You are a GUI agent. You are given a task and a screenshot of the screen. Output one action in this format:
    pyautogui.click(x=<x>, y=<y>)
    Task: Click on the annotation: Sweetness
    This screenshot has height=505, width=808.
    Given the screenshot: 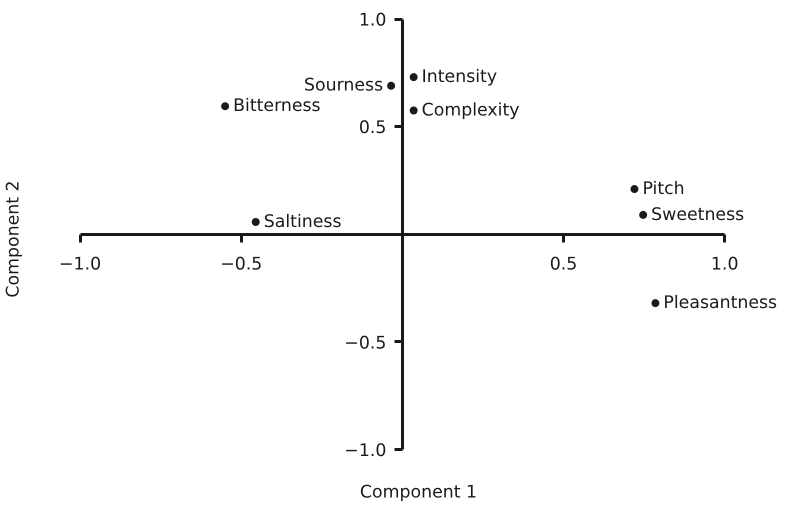 What is the action you would take?
    pyautogui.click(x=697, y=214)
    